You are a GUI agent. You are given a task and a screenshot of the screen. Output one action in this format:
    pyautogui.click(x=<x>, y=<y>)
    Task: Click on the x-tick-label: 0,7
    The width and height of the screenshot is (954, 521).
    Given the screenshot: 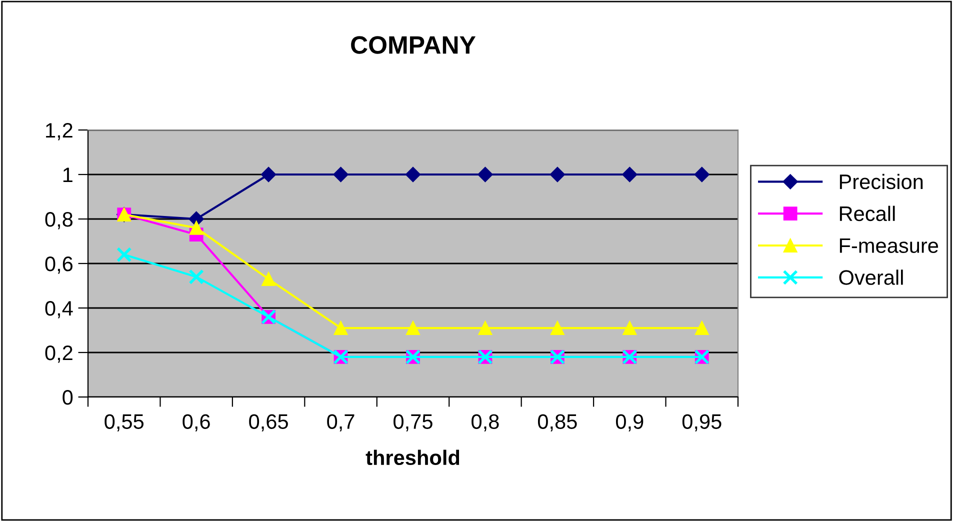 What is the action you would take?
    pyautogui.click(x=340, y=423)
    